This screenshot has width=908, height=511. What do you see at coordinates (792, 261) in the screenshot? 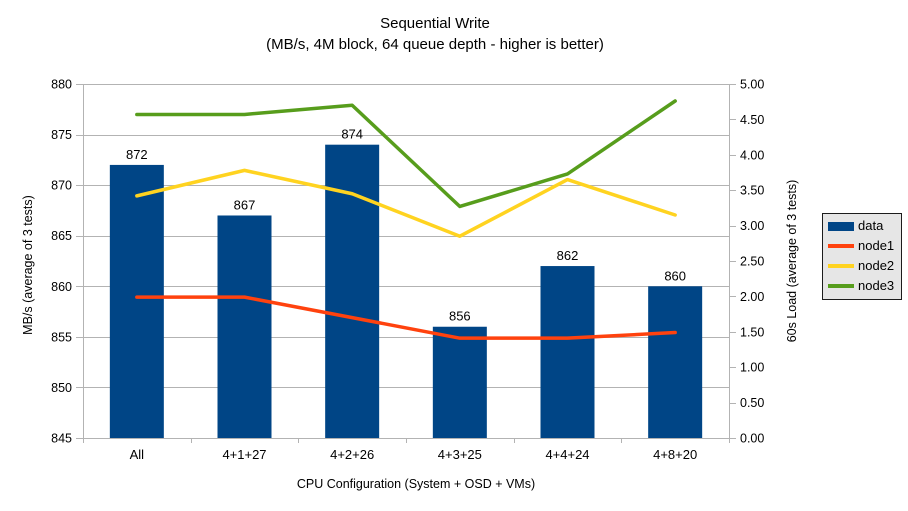
I see `right-axis-title: 60s Load (average of 3 tests)` at bounding box center [792, 261].